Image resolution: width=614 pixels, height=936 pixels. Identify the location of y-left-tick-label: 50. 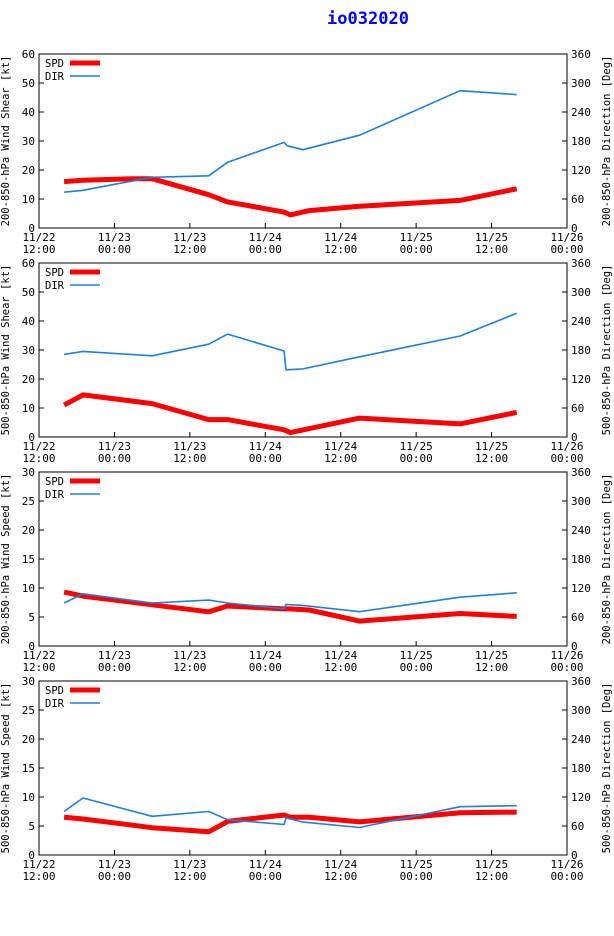
(28, 83).